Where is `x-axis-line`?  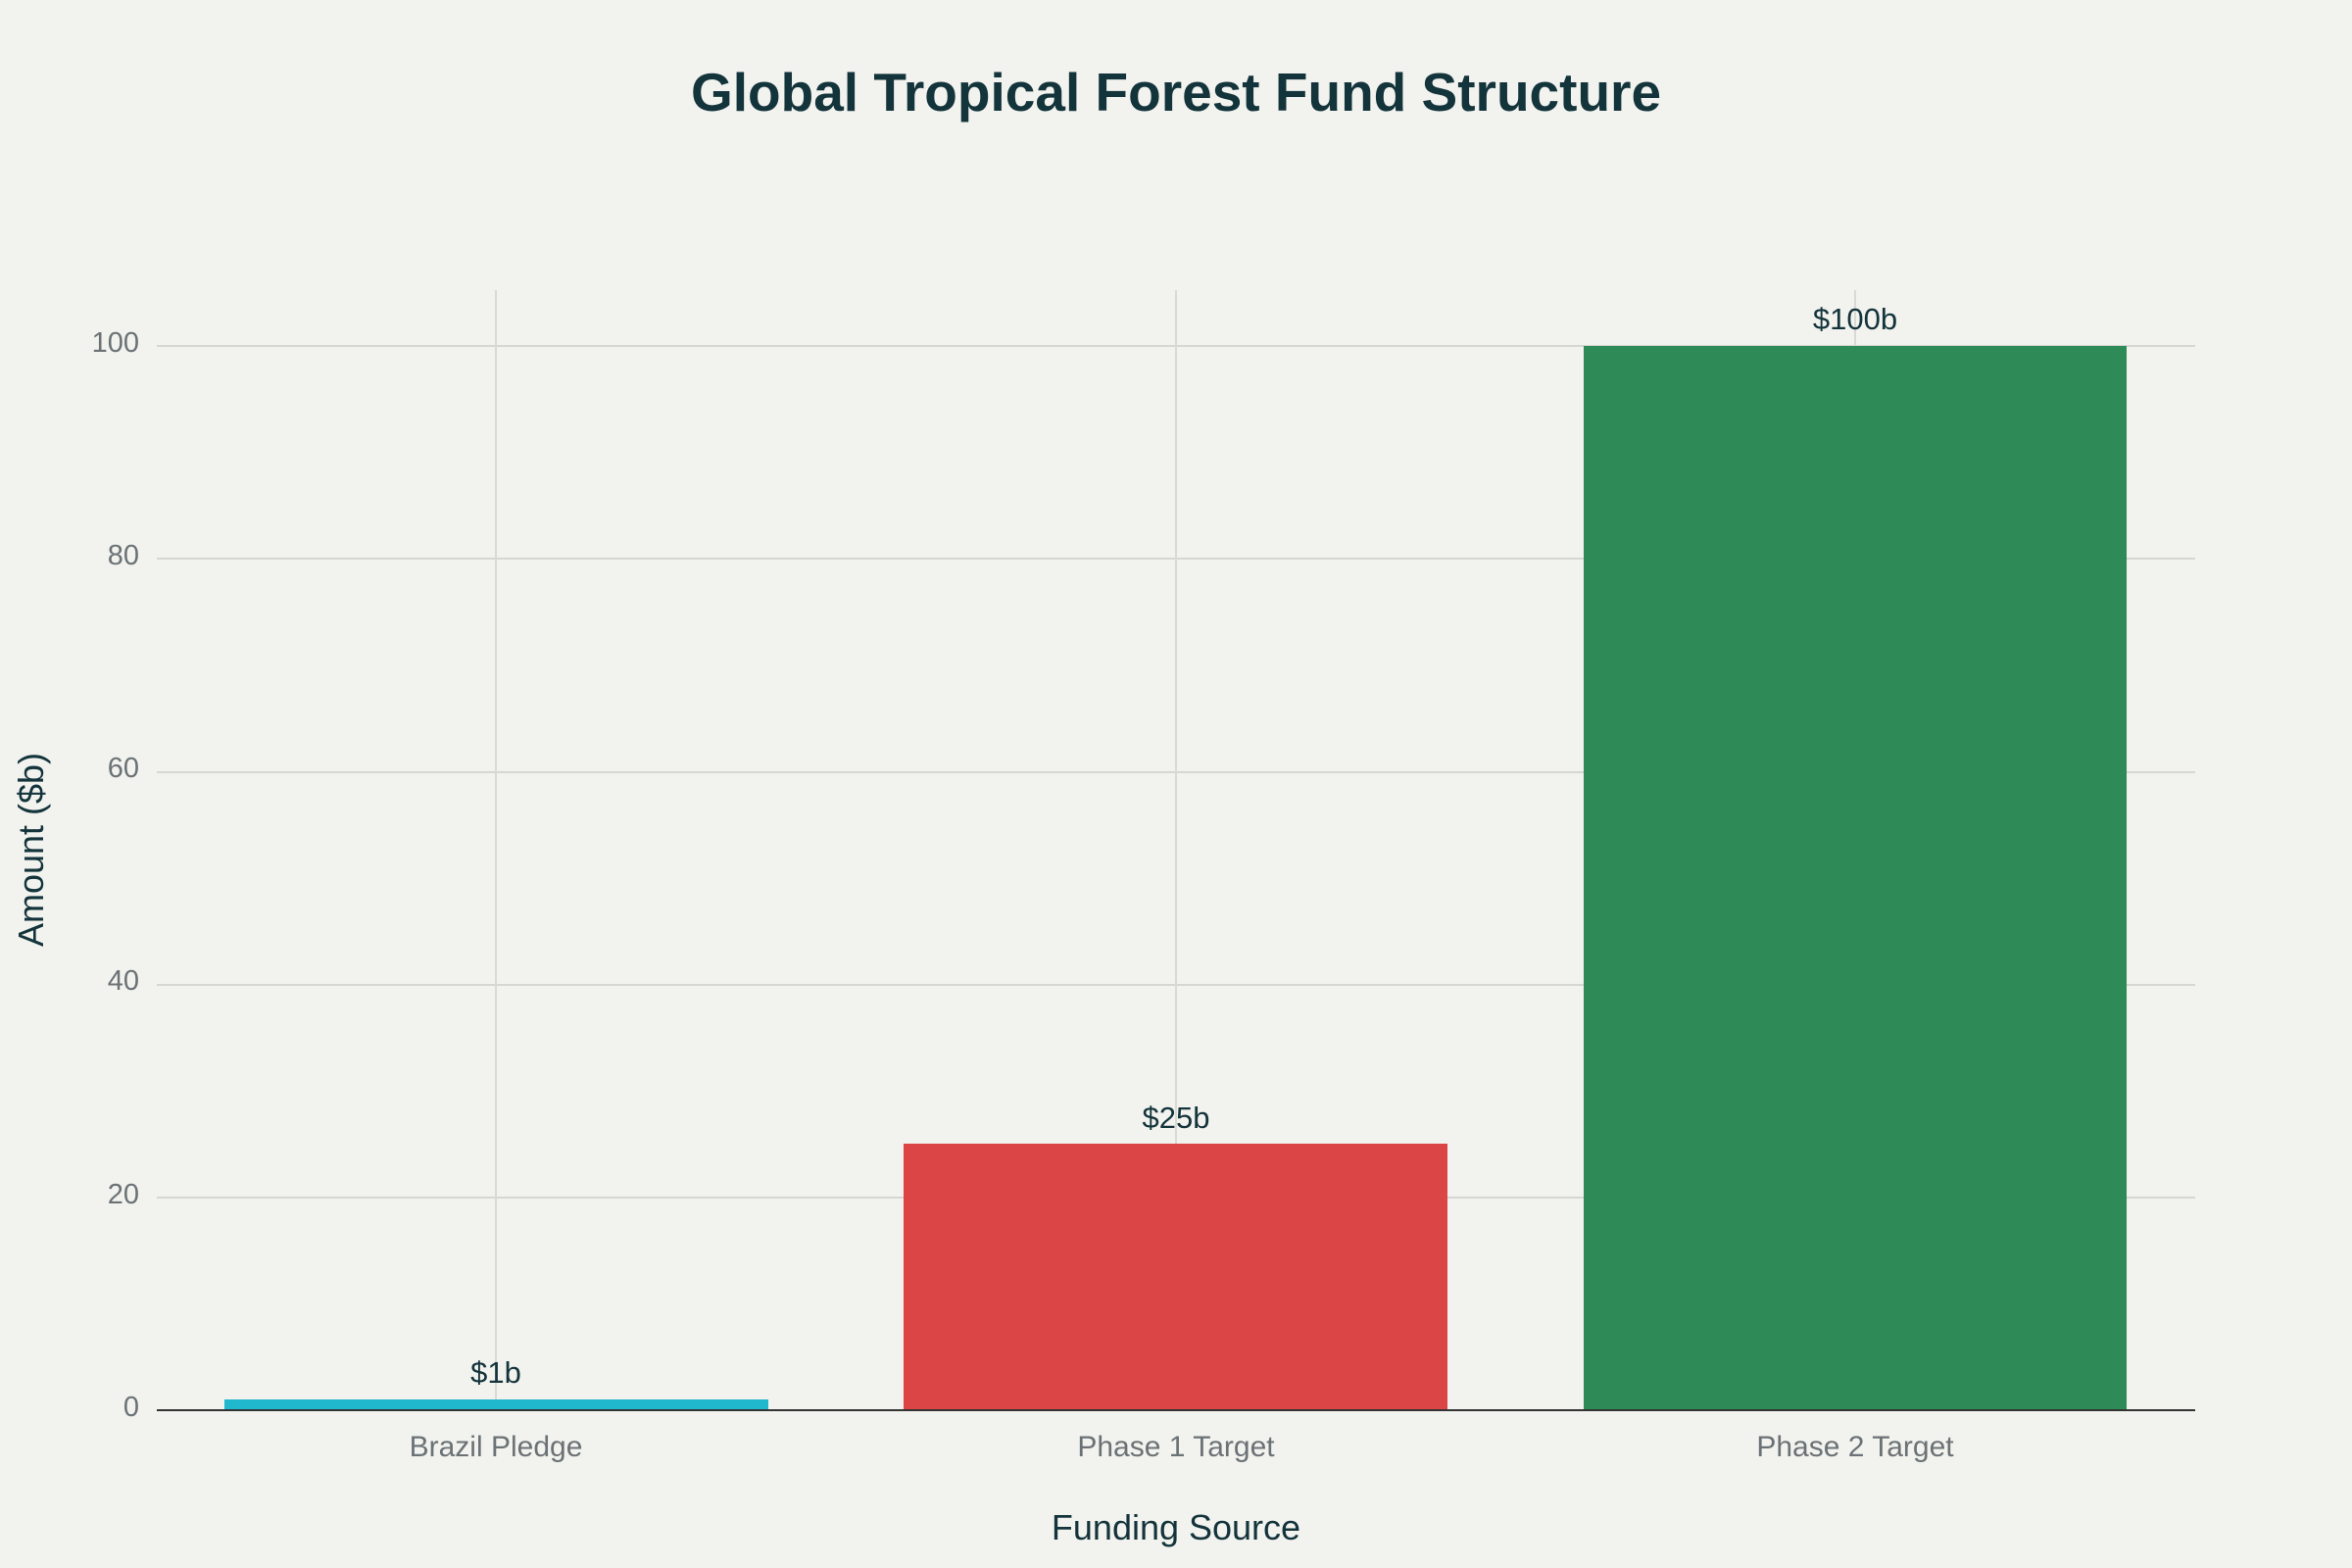
x-axis-line is located at coordinates (1176, 1410).